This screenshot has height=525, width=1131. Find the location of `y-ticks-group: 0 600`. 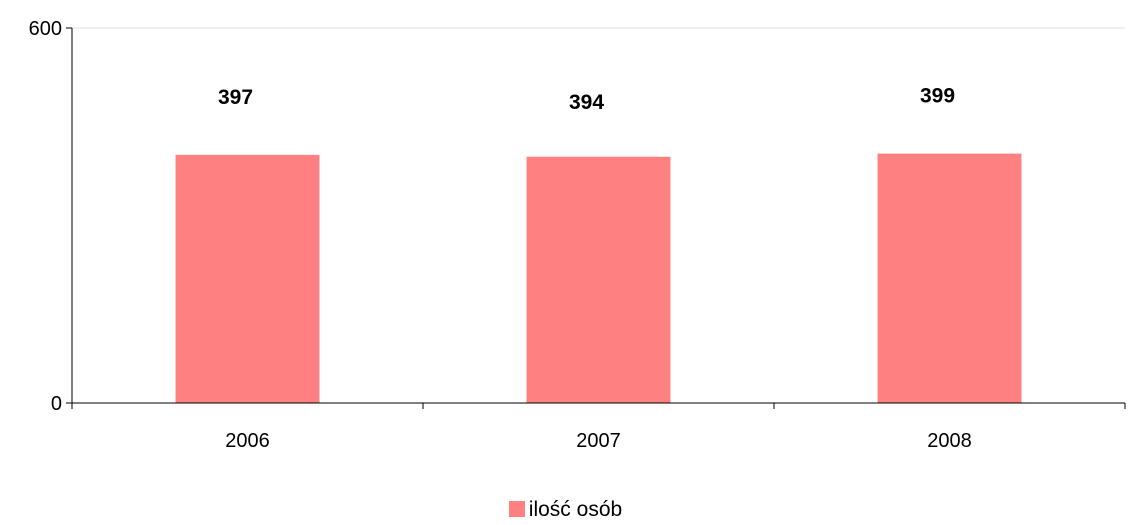

y-ticks-group: 0 600 is located at coordinates (50, 216).